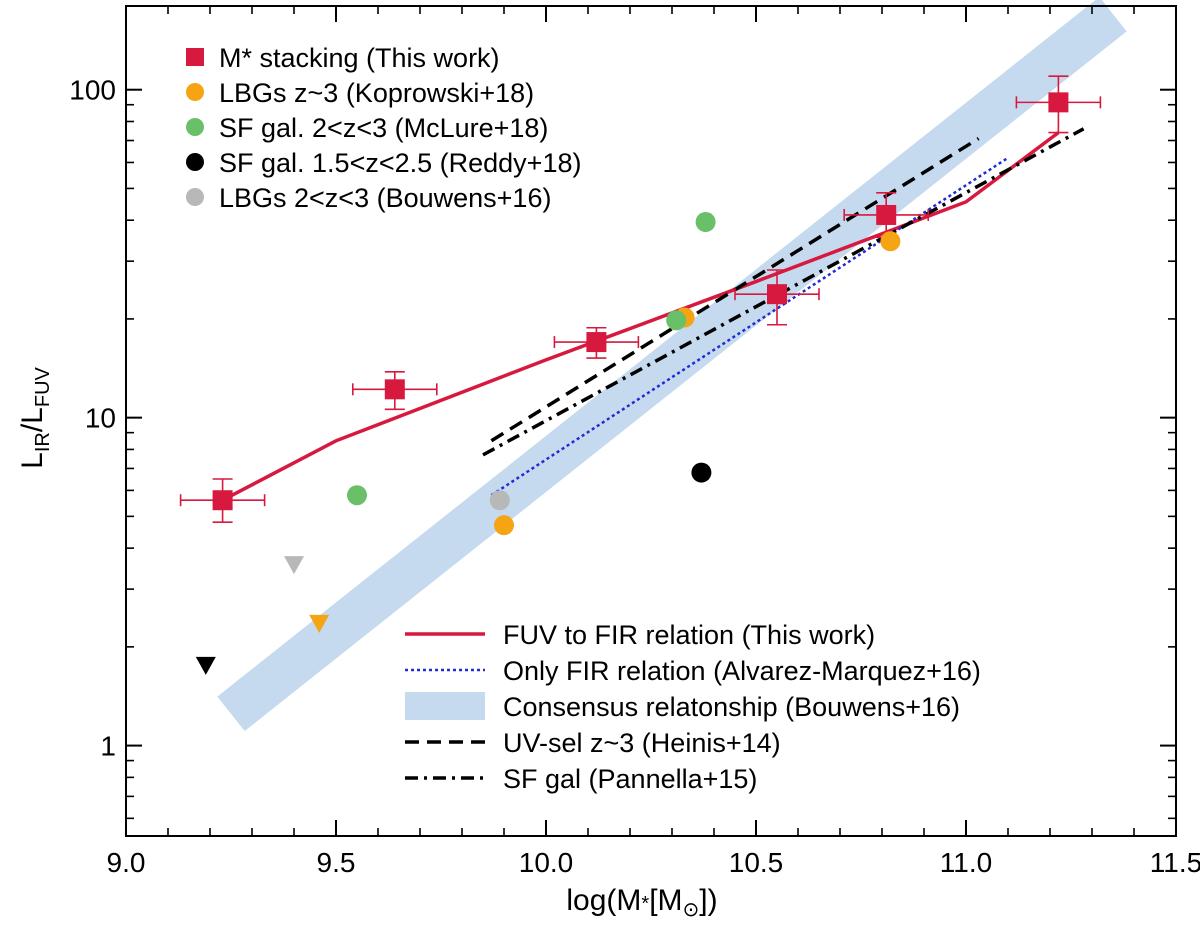  I want to click on legend-label: SF gal (Pannella+15), so click(630, 779).